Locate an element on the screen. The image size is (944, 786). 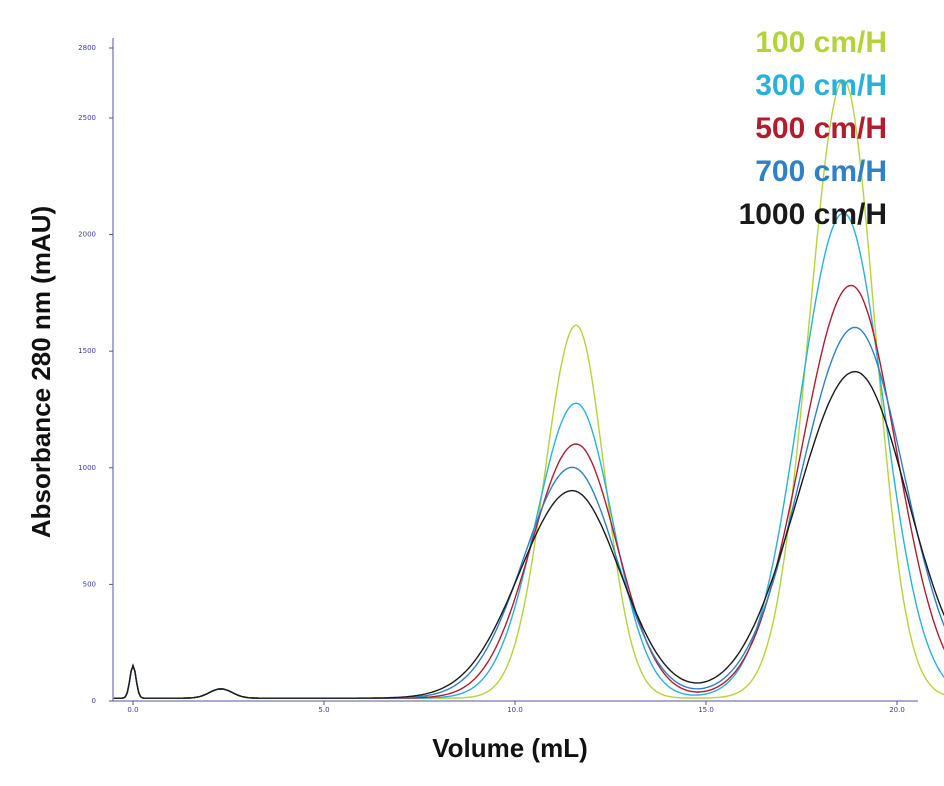
x-ticks: 0.05.010.015.020.025.030.035.0ml is located at coordinates (516, 707).